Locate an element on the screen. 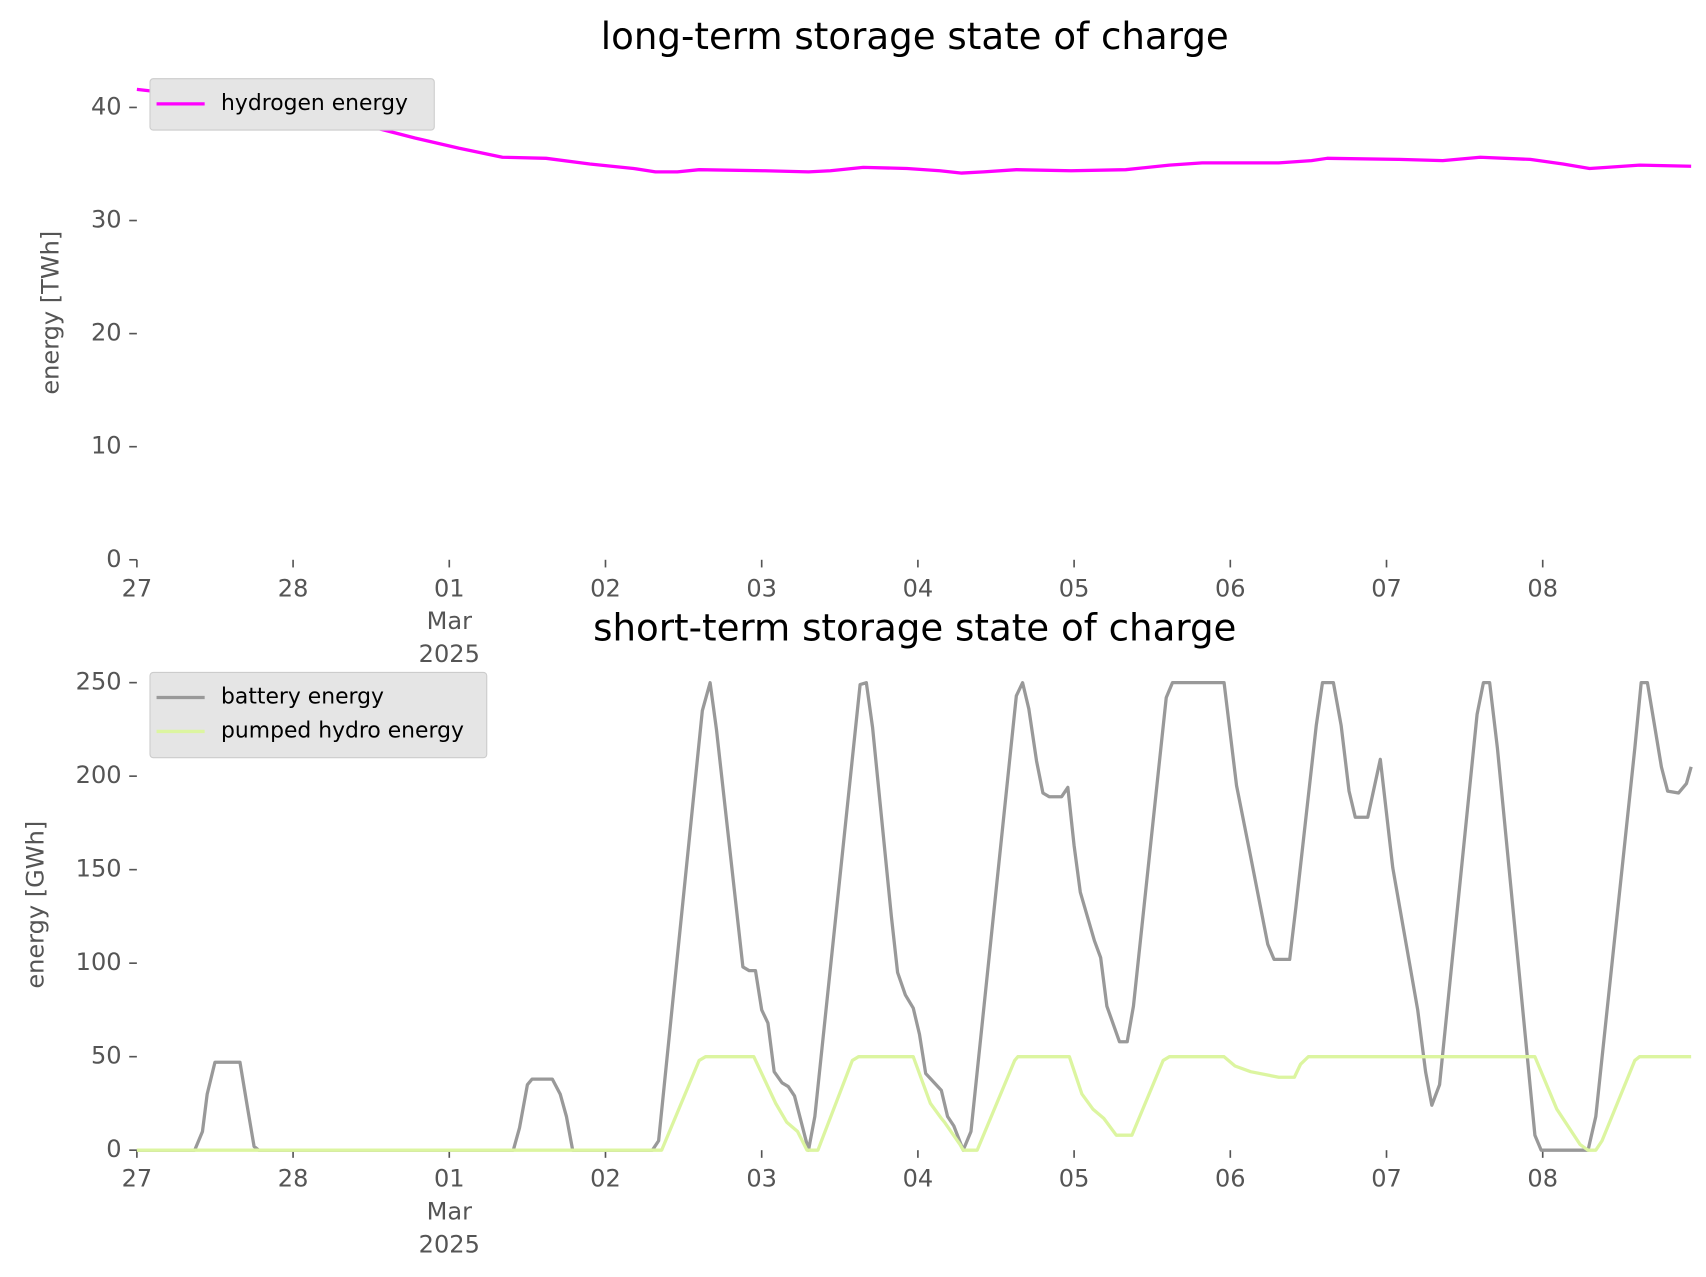  chart-title: long-term storage state of charge is located at coordinates (915, 36).